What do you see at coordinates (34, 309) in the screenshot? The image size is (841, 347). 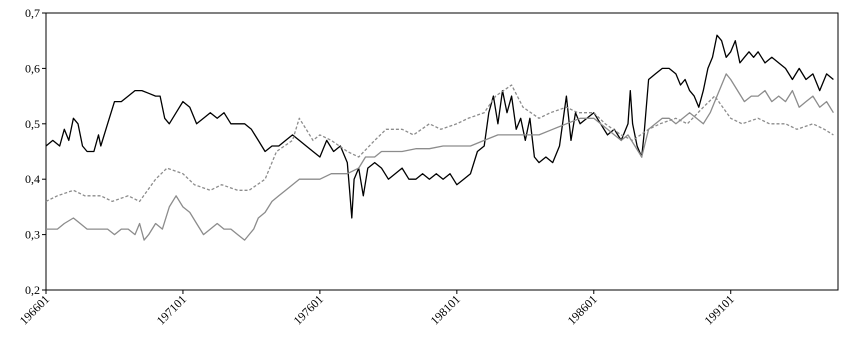 I see `x-tick-label: 196601` at bounding box center [34, 309].